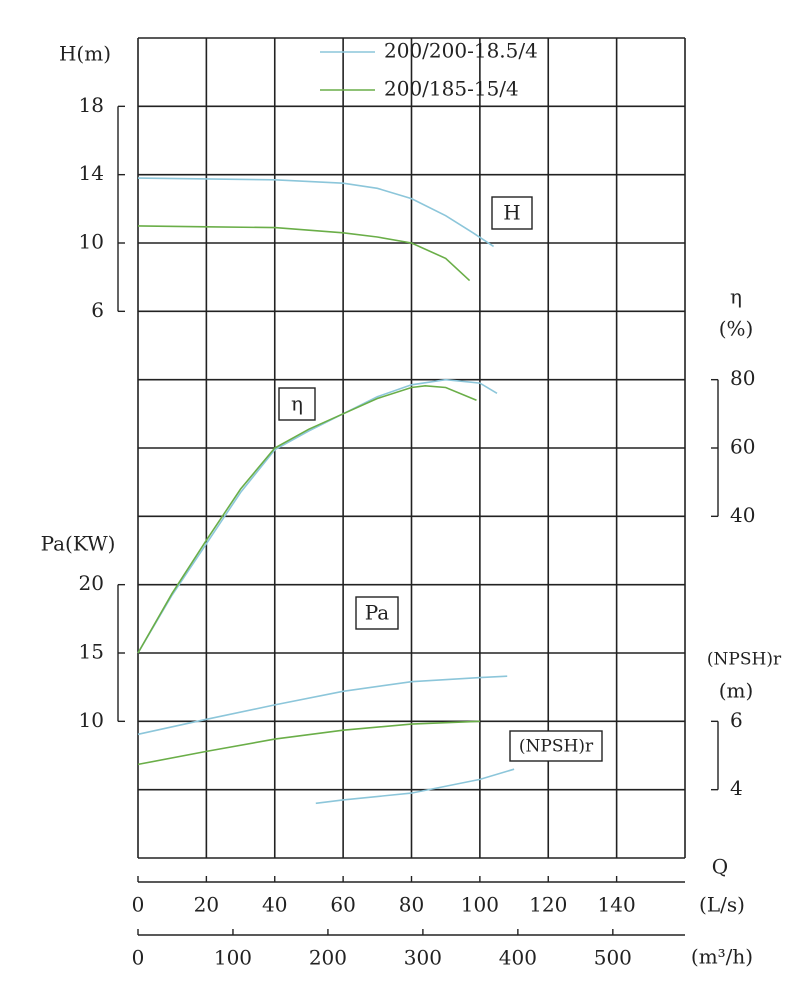 This screenshot has width=812, height=1000. Describe the element at coordinates (423, 958) in the screenshot. I see `x-tick-label: 300` at that location.